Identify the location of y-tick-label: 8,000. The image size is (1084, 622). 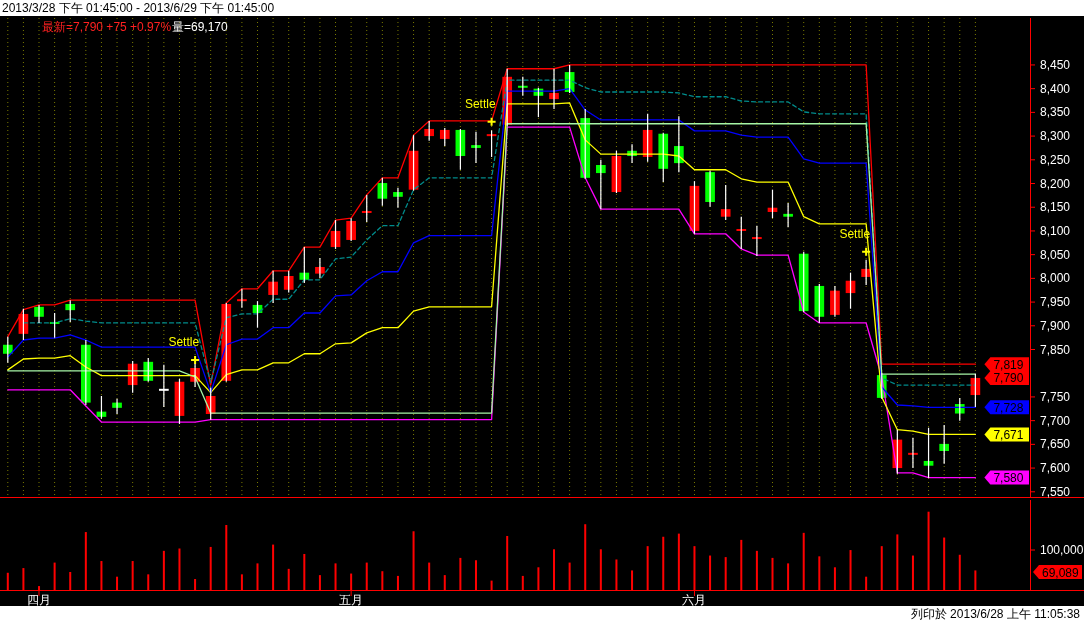
(1055, 278).